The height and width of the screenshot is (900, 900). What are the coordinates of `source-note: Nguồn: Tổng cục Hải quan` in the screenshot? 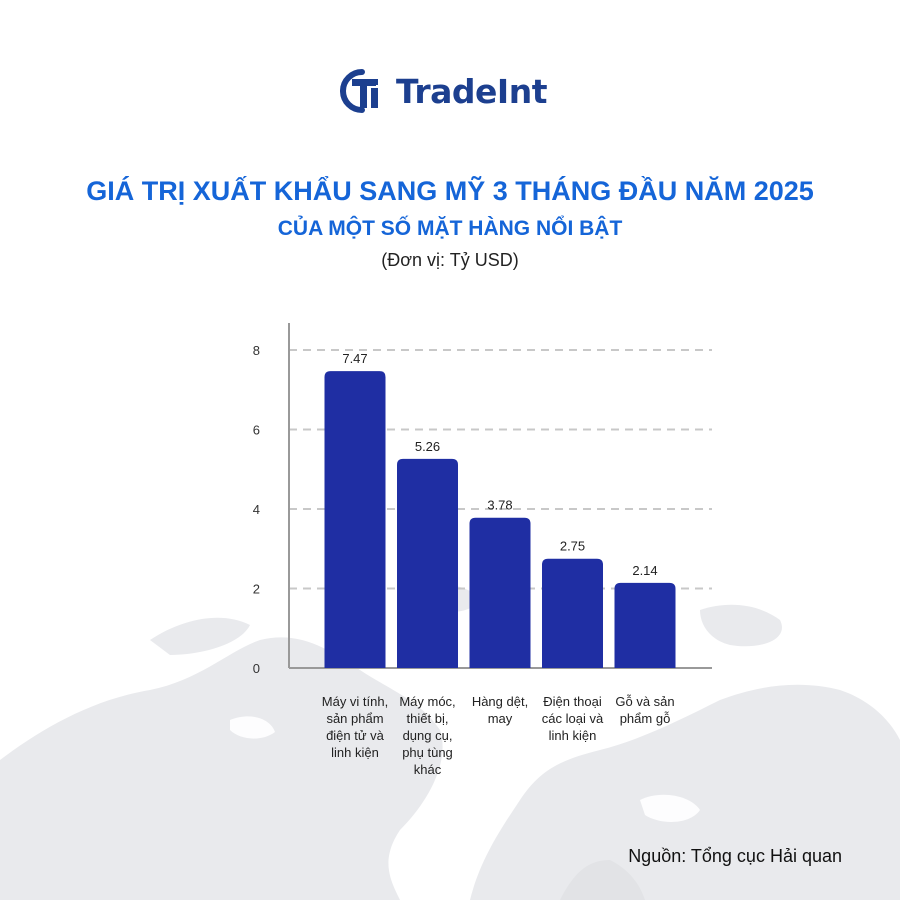 It's located at (735, 856).